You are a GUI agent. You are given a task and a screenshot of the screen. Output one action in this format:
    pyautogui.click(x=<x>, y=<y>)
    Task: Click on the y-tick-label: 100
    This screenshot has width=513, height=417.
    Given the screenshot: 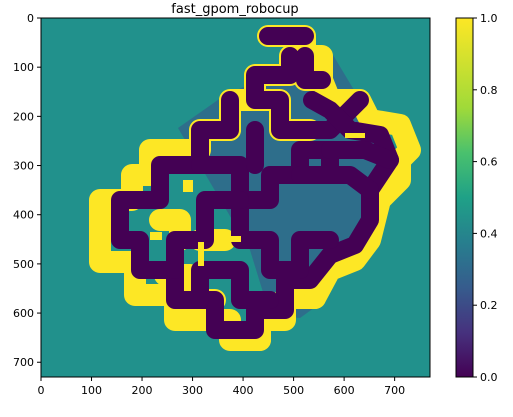 What is the action you would take?
    pyautogui.click(x=23, y=67)
    